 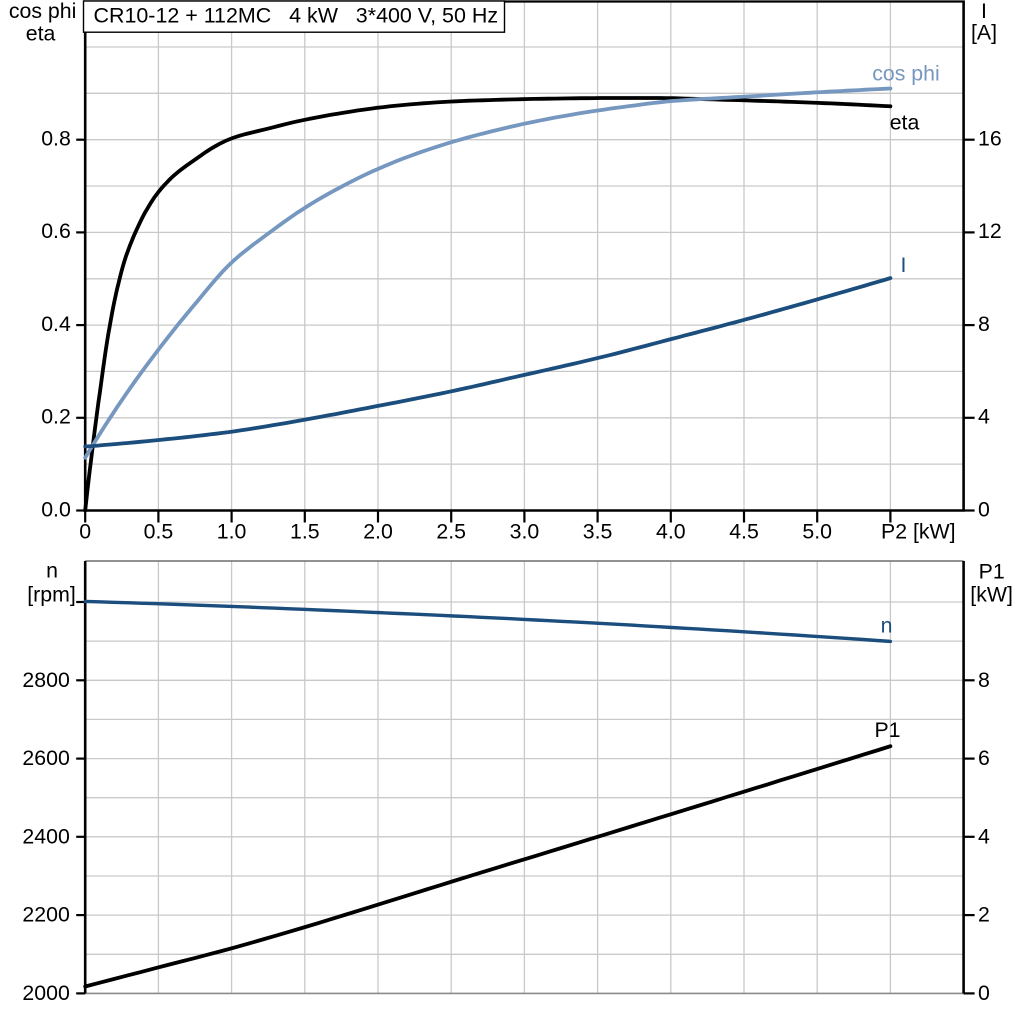 What do you see at coordinates (56, 417) in the screenshot?
I see `svg-text: 0.2` at bounding box center [56, 417].